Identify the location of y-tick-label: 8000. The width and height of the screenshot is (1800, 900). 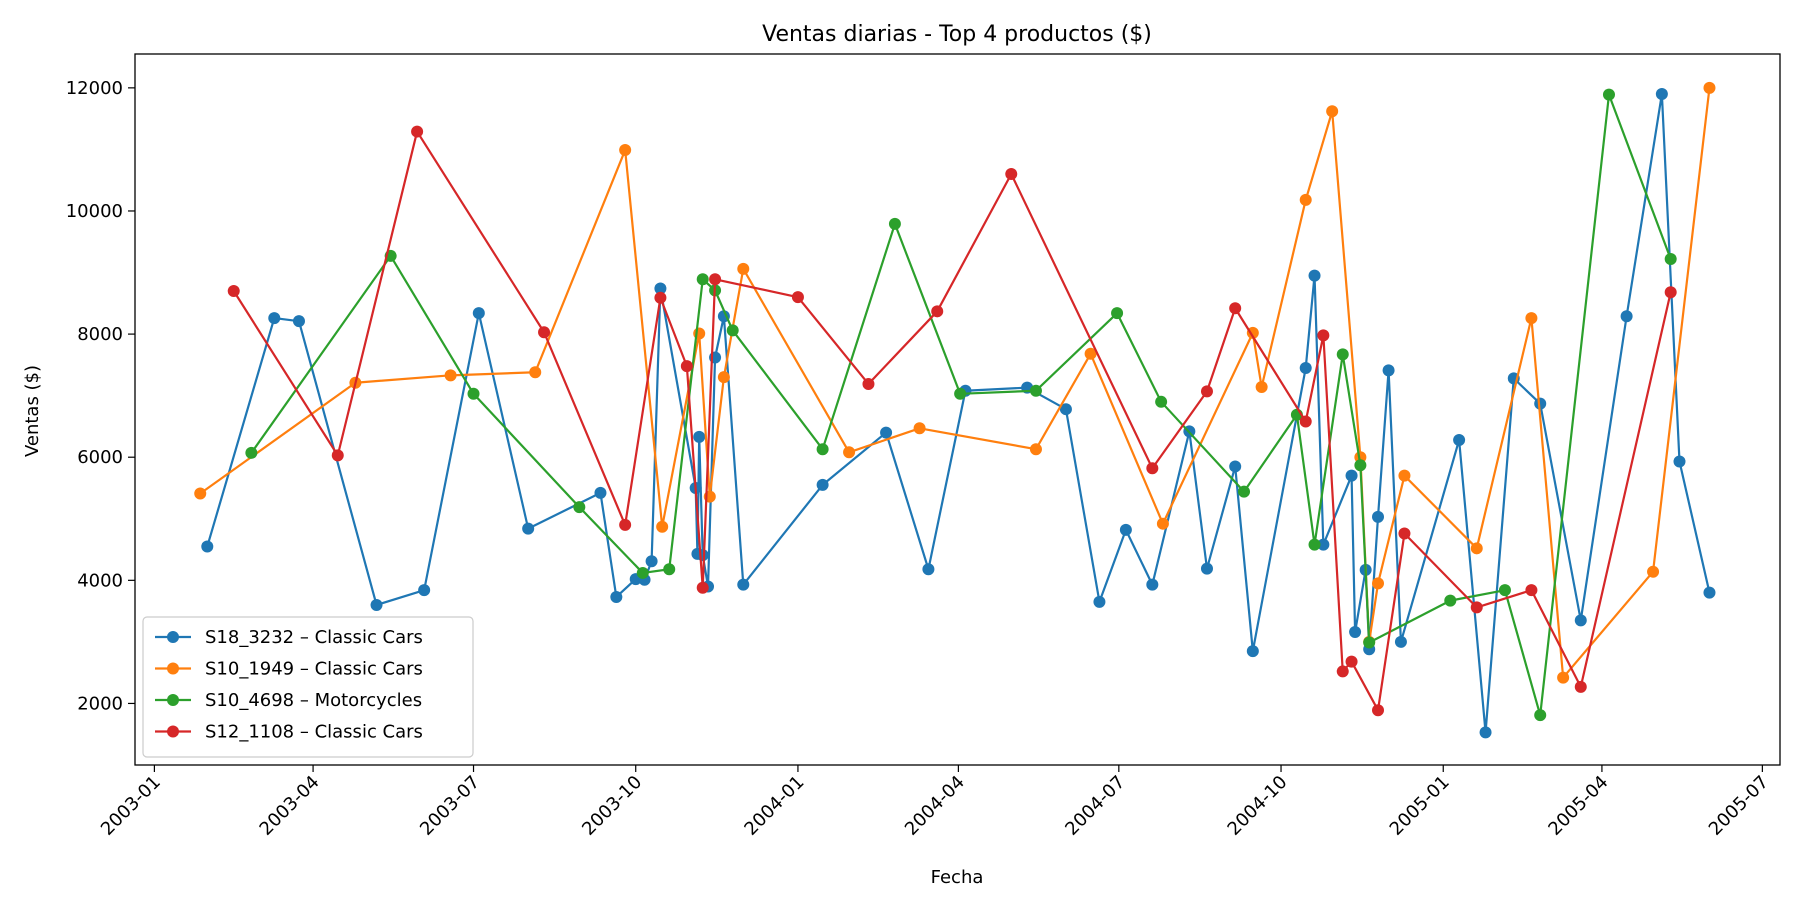
(100, 334).